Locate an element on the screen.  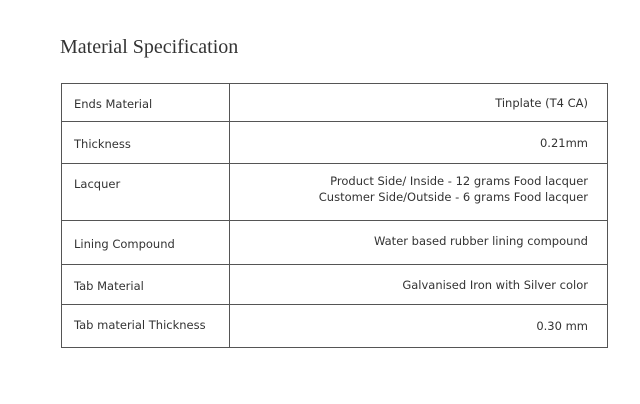
page-title: Material Specification is located at coordinates (149, 47).